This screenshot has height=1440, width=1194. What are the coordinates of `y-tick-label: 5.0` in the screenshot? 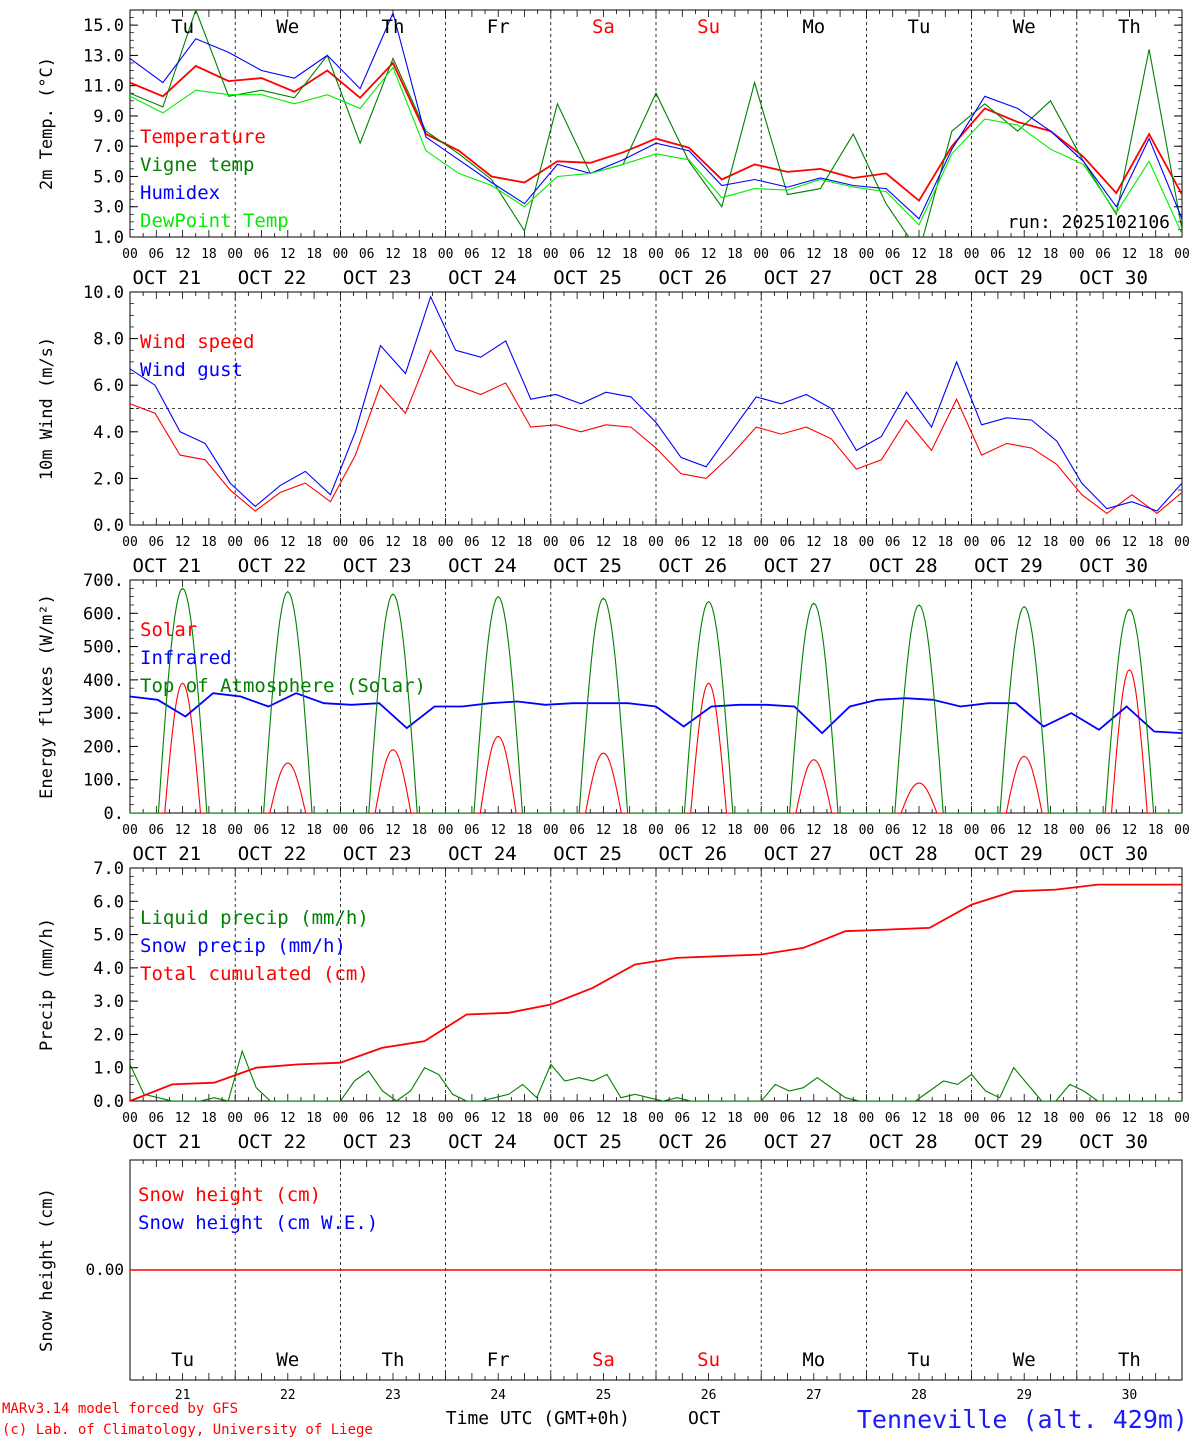 It's located at (108, 177).